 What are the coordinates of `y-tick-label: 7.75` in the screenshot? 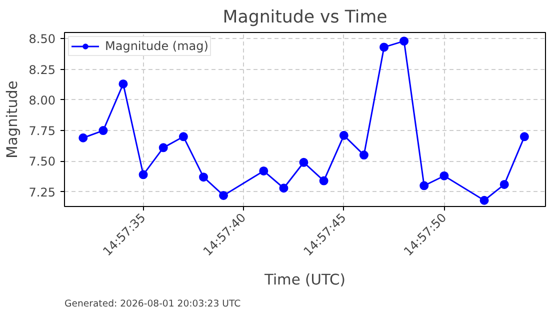 It's located at (42, 131).